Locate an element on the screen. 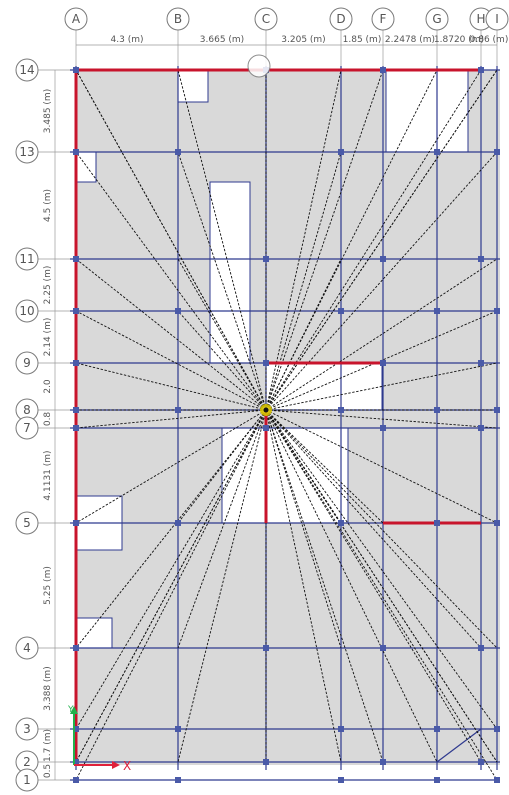 Image resolution: width=509 pixels, height=795 pixels. row-bubble-7: 7 is located at coordinates (27, 428).